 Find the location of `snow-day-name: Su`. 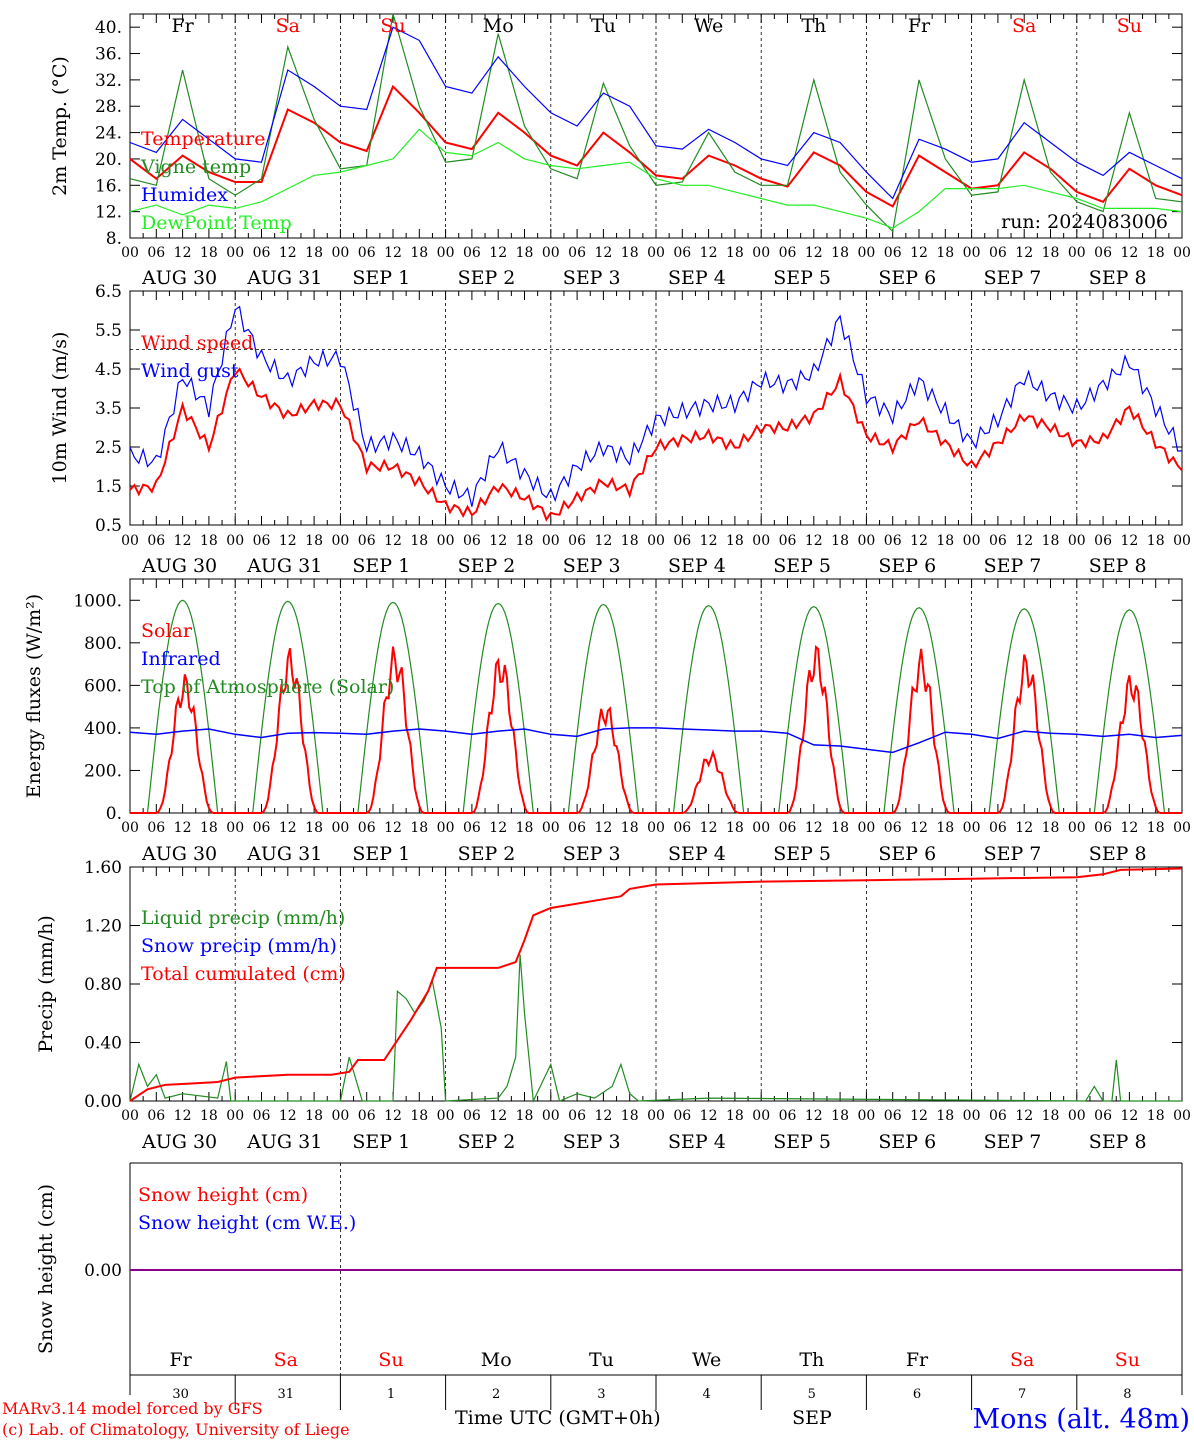

snow-day-name: Su is located at coordinates (390, 1360).